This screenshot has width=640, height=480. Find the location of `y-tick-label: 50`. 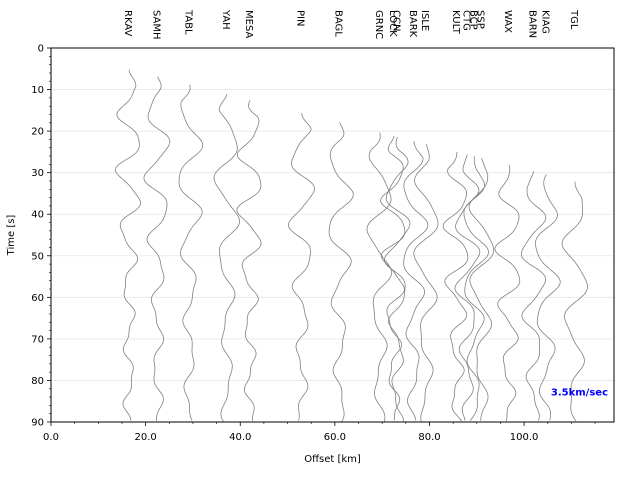

y-tick-label: 50 is located at coordinates (37, 256).